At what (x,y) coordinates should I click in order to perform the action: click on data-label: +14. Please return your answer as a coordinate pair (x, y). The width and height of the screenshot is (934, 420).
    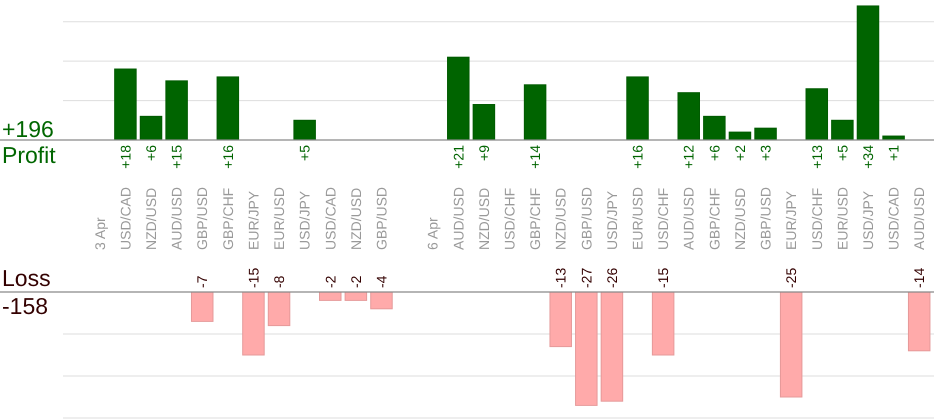
    Looking at the image, I should click on (535, 156).